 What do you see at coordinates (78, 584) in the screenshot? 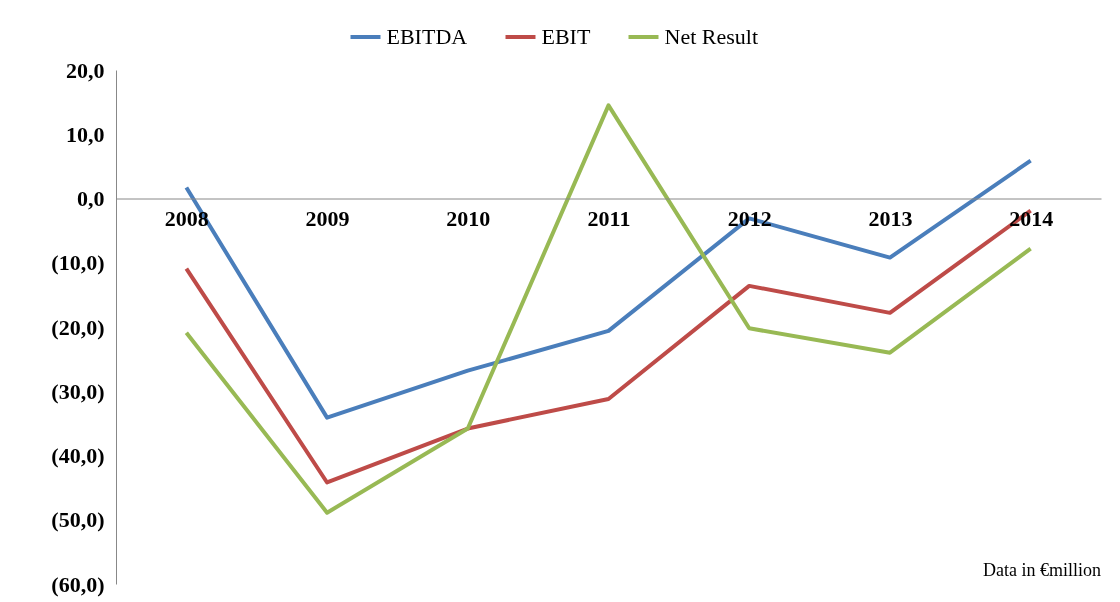
I see `y-tick-label: (60,0)` at bounding box center [78, 584].